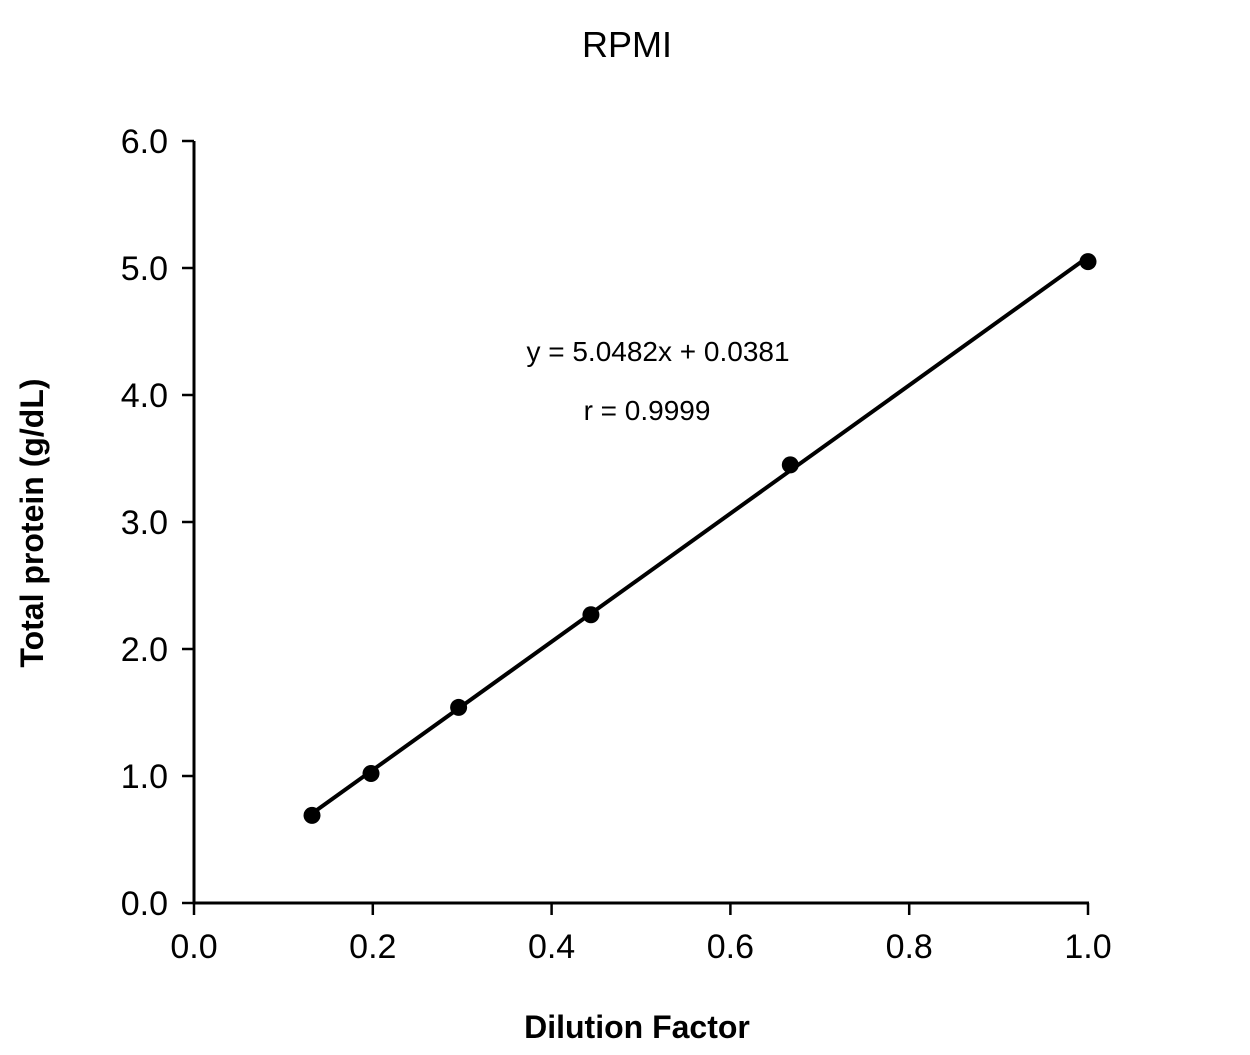 The height and width of the screenshot is (1055, 1250). I want to click on x-axis-label: Dilution Factor, so click(637, 1027).